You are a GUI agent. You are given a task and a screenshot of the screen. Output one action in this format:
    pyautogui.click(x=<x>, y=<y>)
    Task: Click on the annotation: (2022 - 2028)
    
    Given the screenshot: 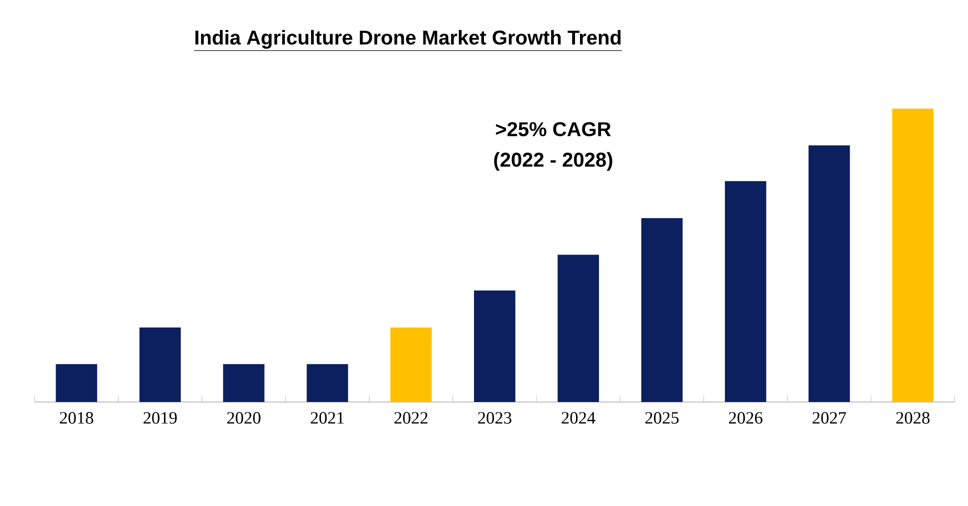 What is the action you would take?
    pyautogui.click(x=553, y=161)
    